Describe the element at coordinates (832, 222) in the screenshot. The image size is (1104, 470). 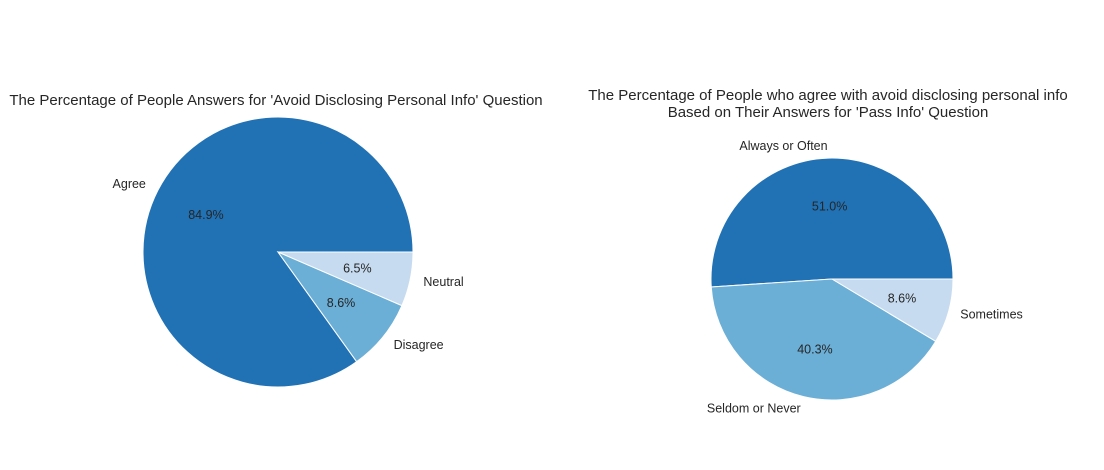
I see `pie-slice-always-or-often` at that location.